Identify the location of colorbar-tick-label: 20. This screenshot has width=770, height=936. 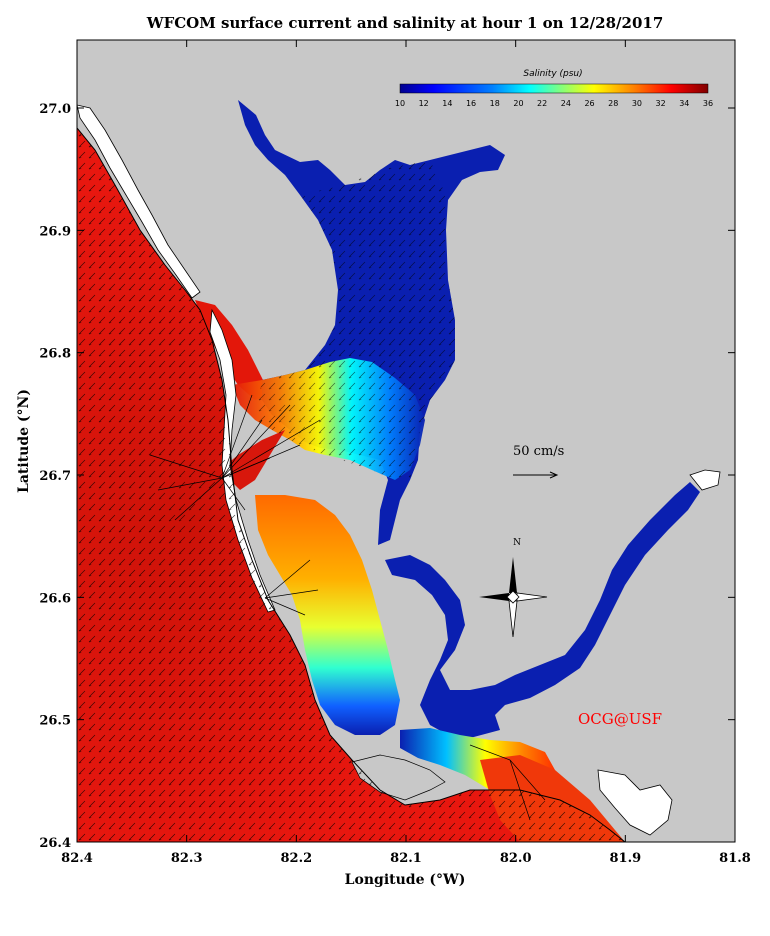
(518, 103).